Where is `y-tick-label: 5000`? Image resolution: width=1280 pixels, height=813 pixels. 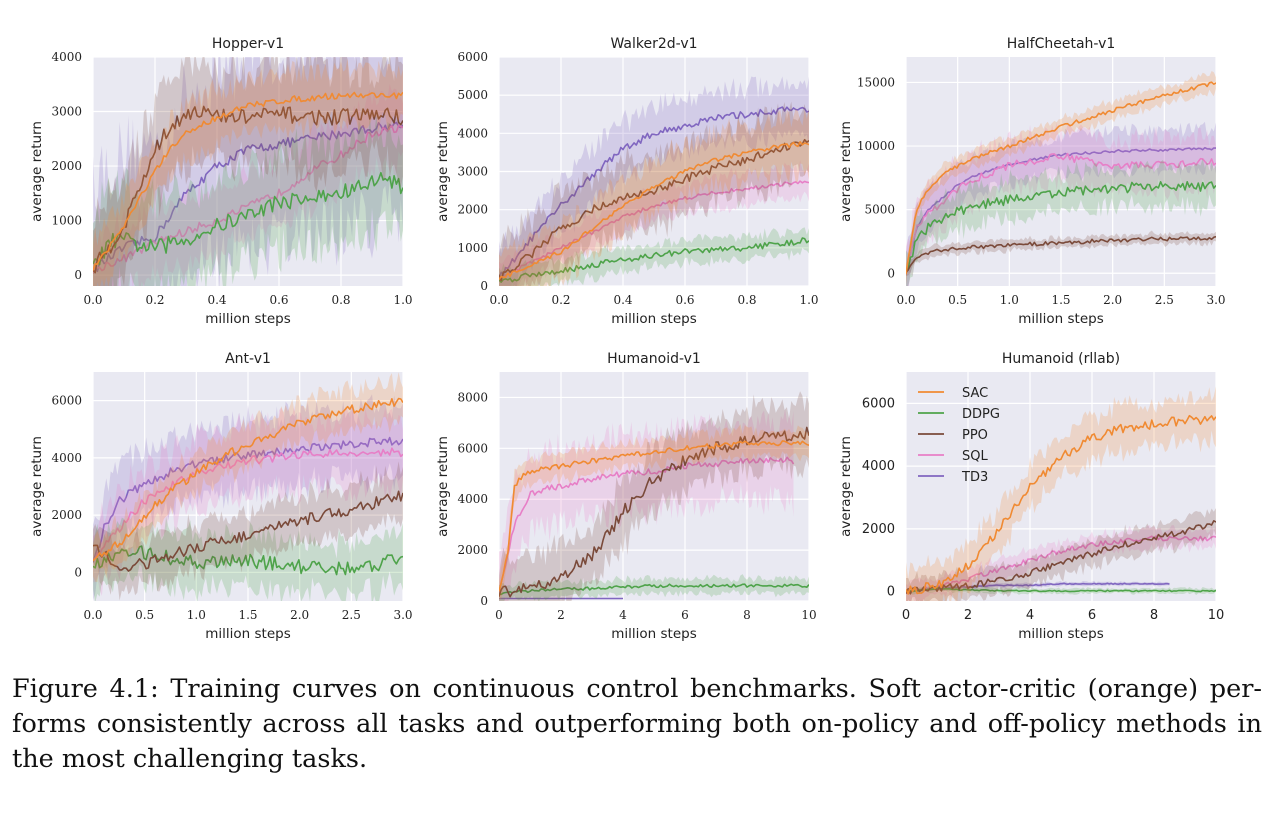 y-tick-label: 5000 is located at coordinates (879, 210).